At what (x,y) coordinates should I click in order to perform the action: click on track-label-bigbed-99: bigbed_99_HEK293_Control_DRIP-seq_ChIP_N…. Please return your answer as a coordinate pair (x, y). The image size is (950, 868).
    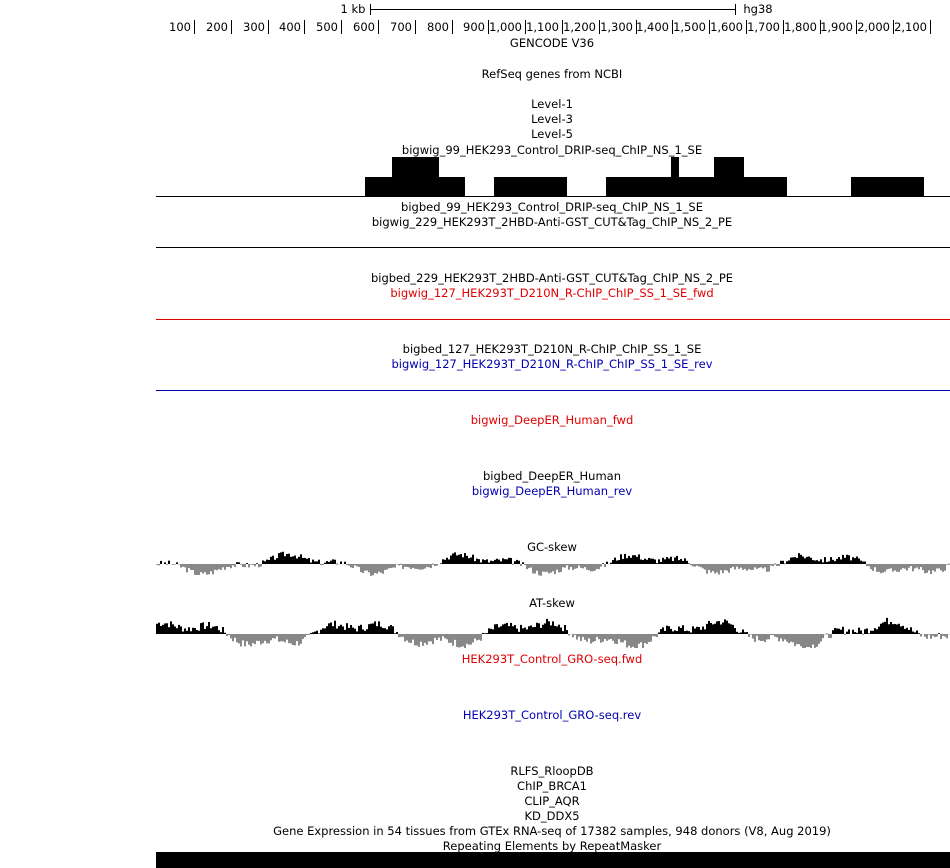
    Looking at the image, I should click on (552, 207).